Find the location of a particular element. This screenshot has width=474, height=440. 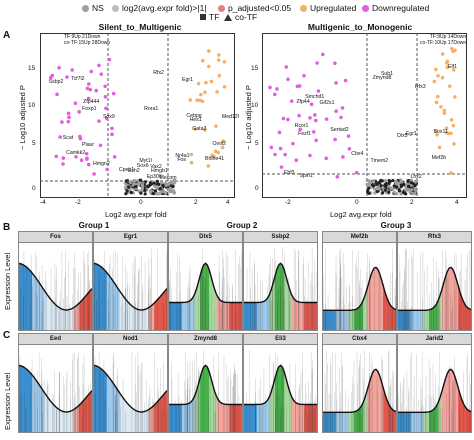

gene-label: Scat is located at coordinates (68, 138).